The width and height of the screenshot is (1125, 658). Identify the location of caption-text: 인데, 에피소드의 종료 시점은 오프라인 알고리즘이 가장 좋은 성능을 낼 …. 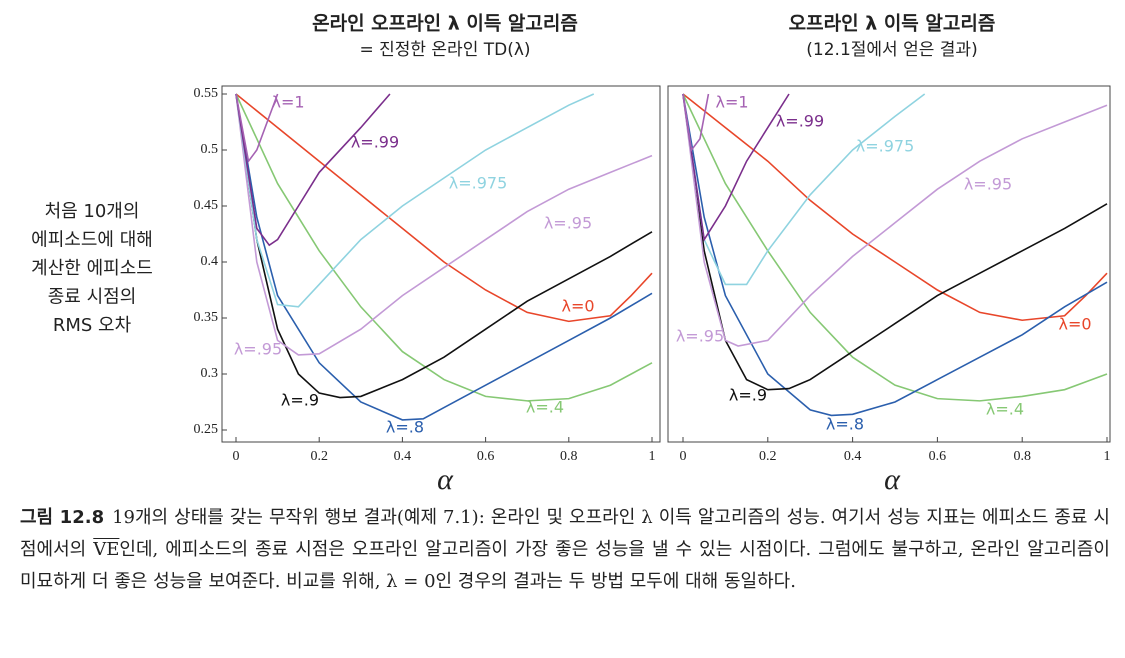
(565, 565).